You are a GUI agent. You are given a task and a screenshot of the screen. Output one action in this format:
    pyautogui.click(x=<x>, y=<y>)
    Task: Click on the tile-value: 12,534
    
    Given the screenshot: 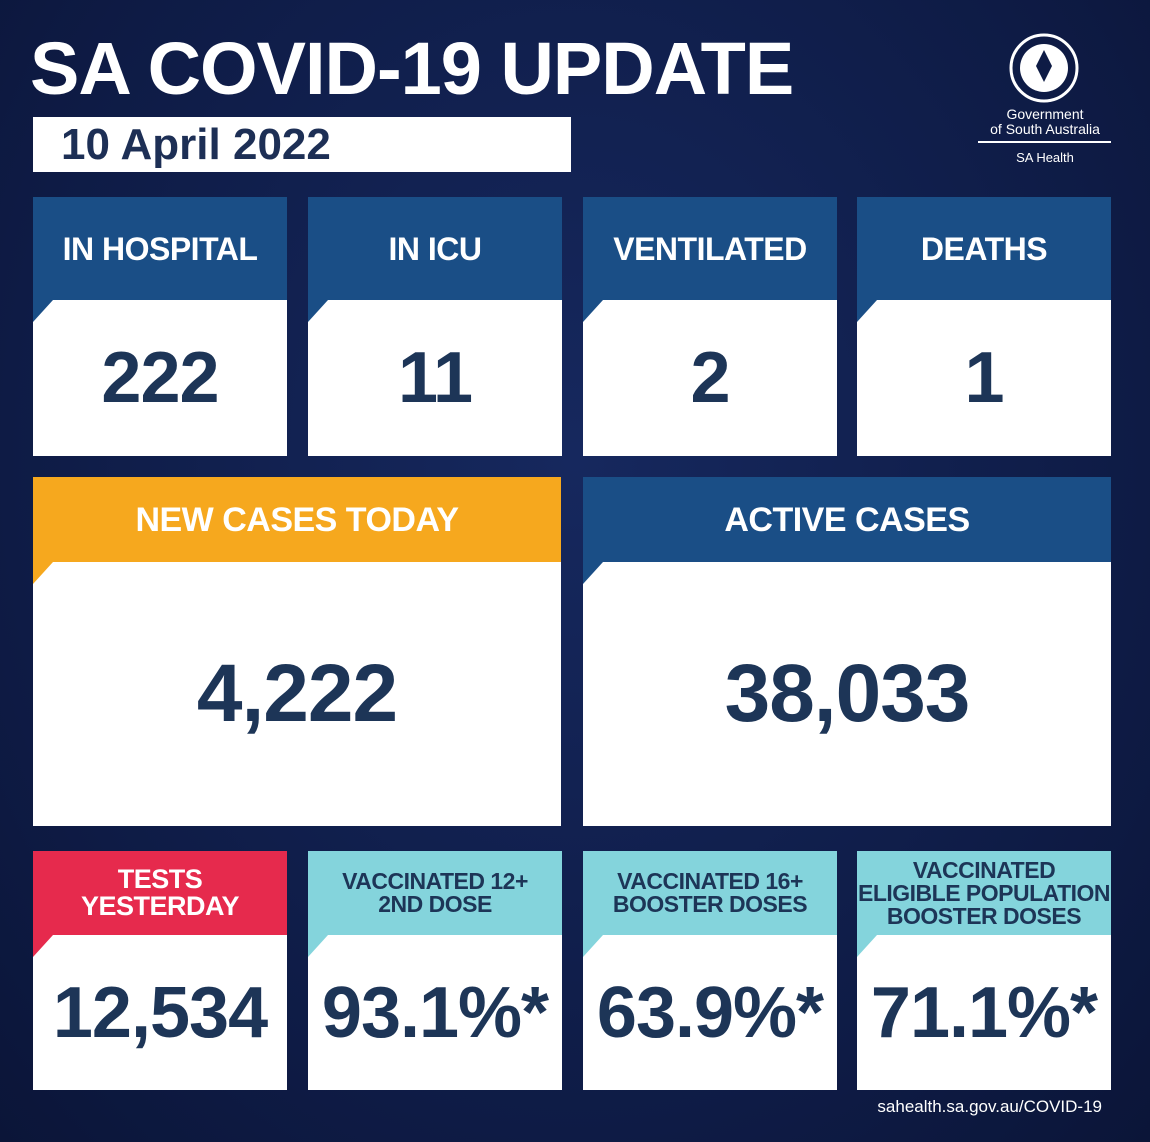 What is the action you would take?
    pyautogui.click(x=160, y=1012)
    